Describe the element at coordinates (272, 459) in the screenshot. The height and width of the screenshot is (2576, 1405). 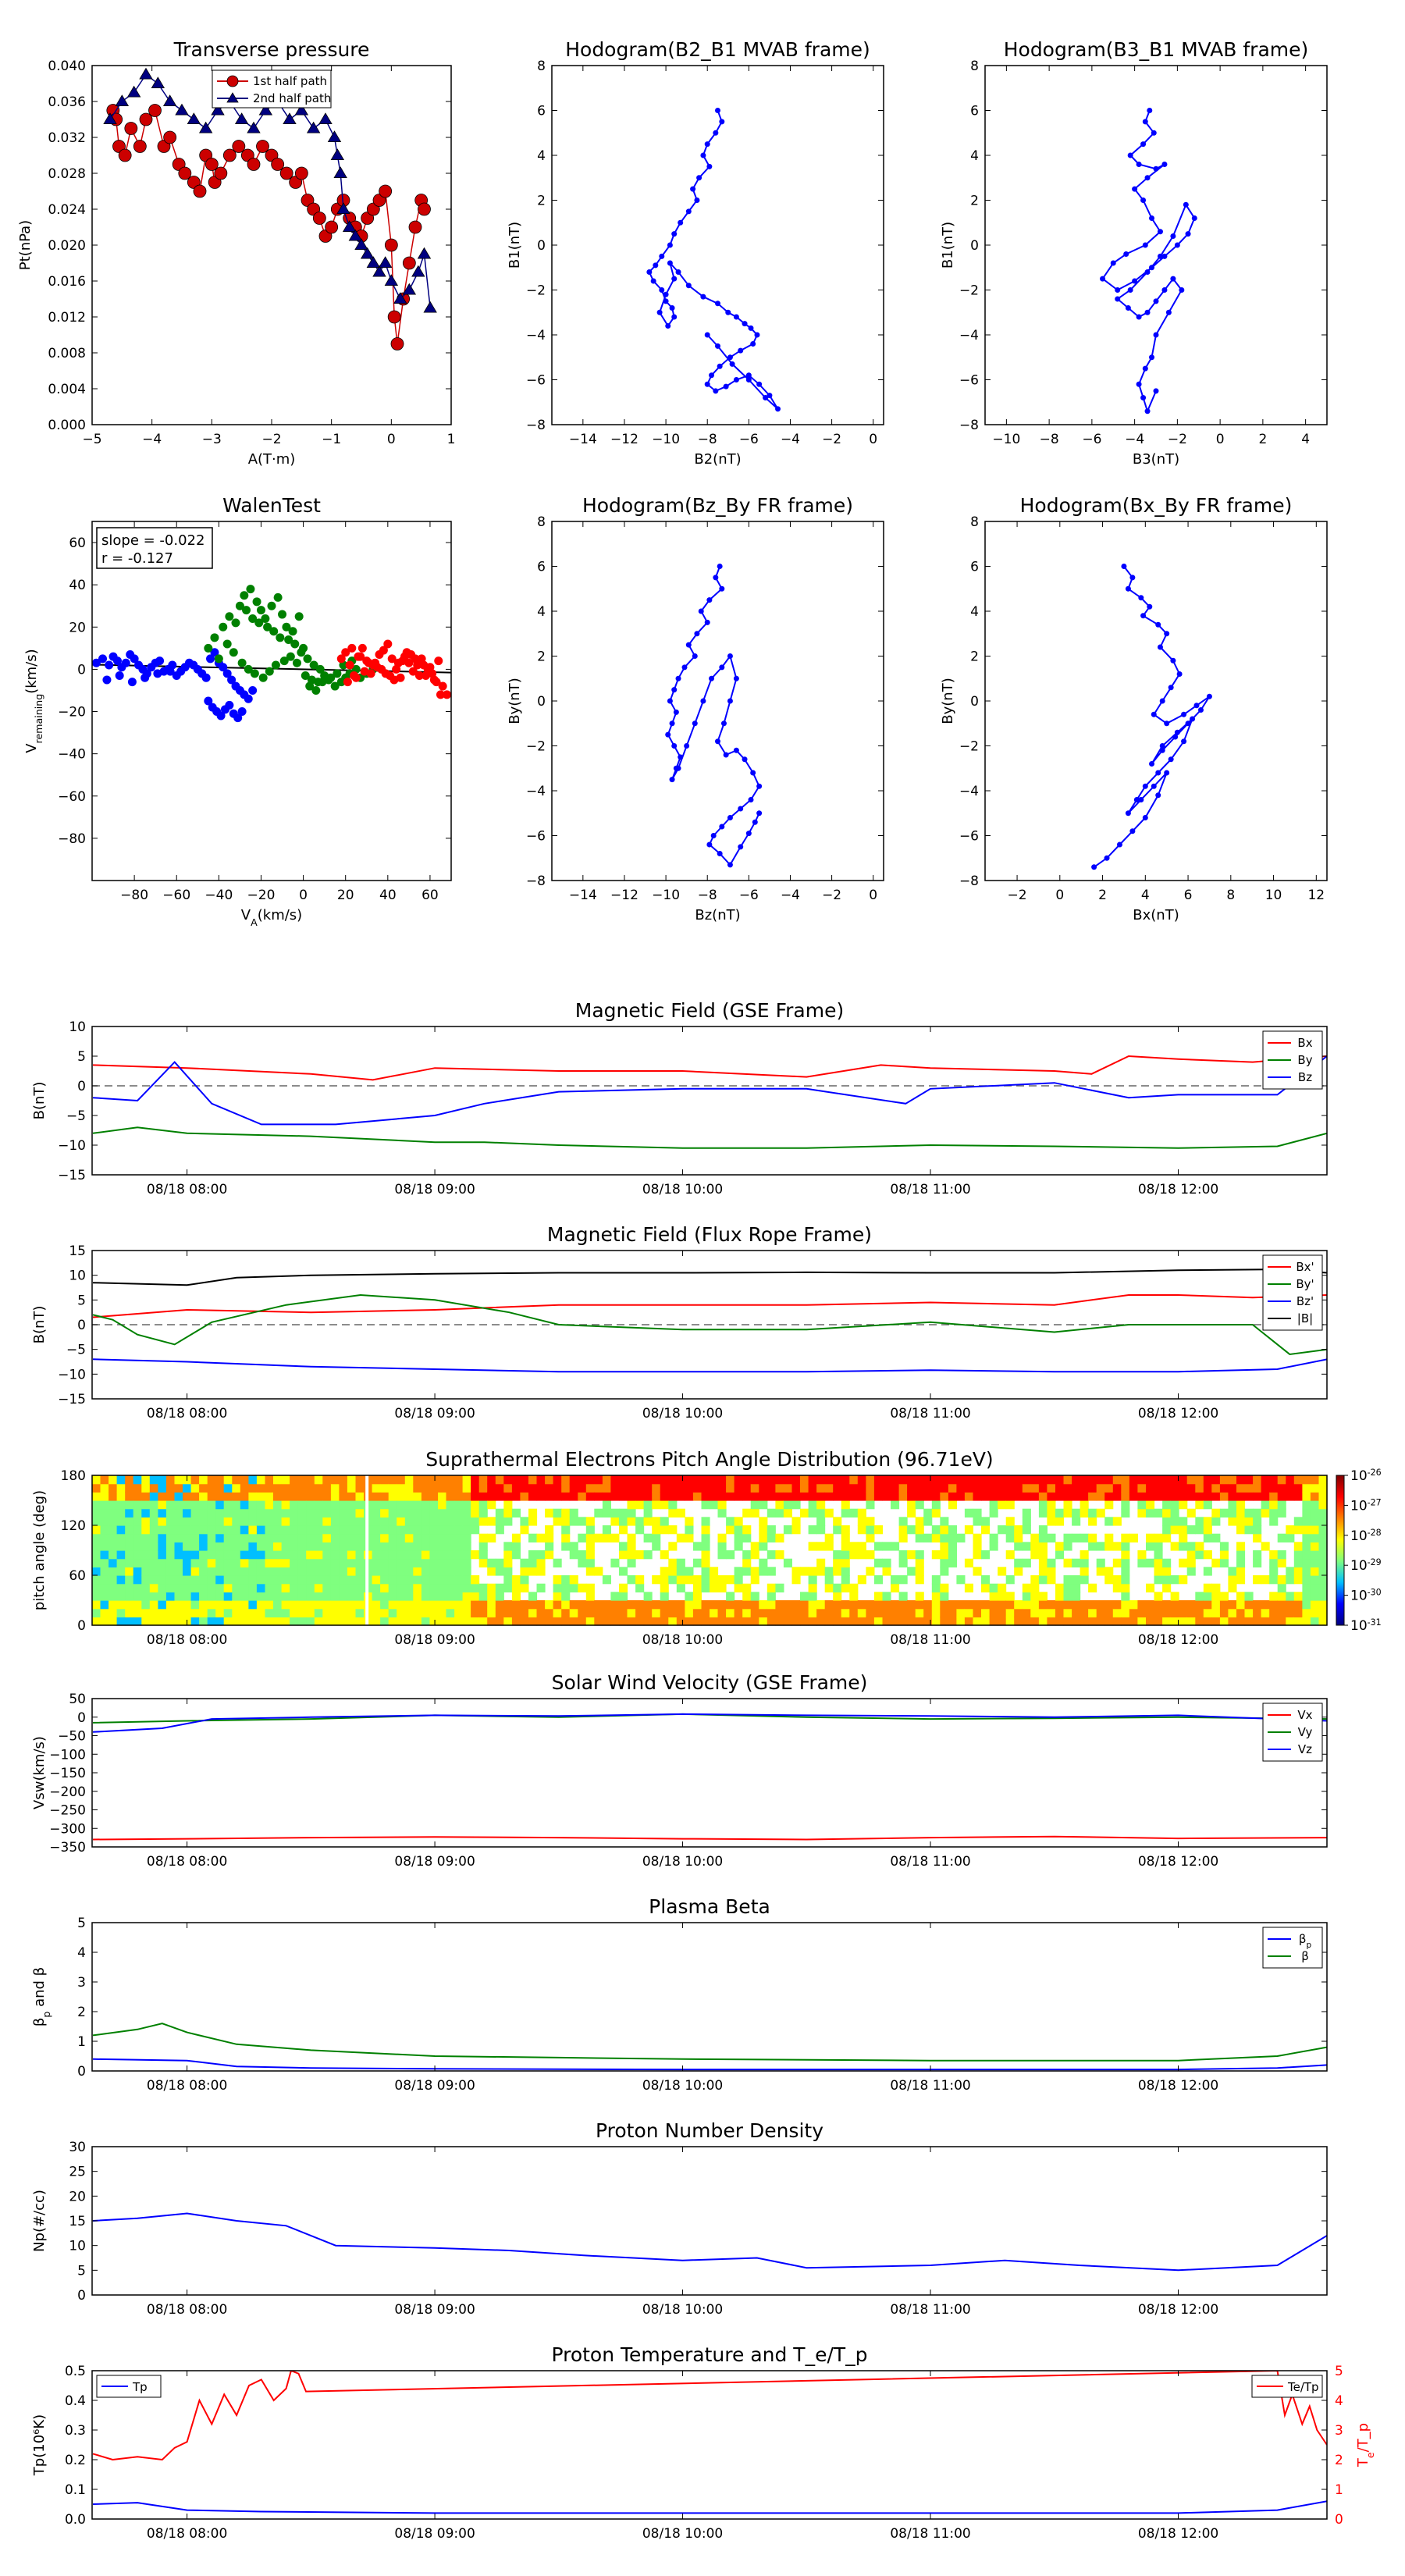
I see `x-axis-label: A(T·m)` at that location.